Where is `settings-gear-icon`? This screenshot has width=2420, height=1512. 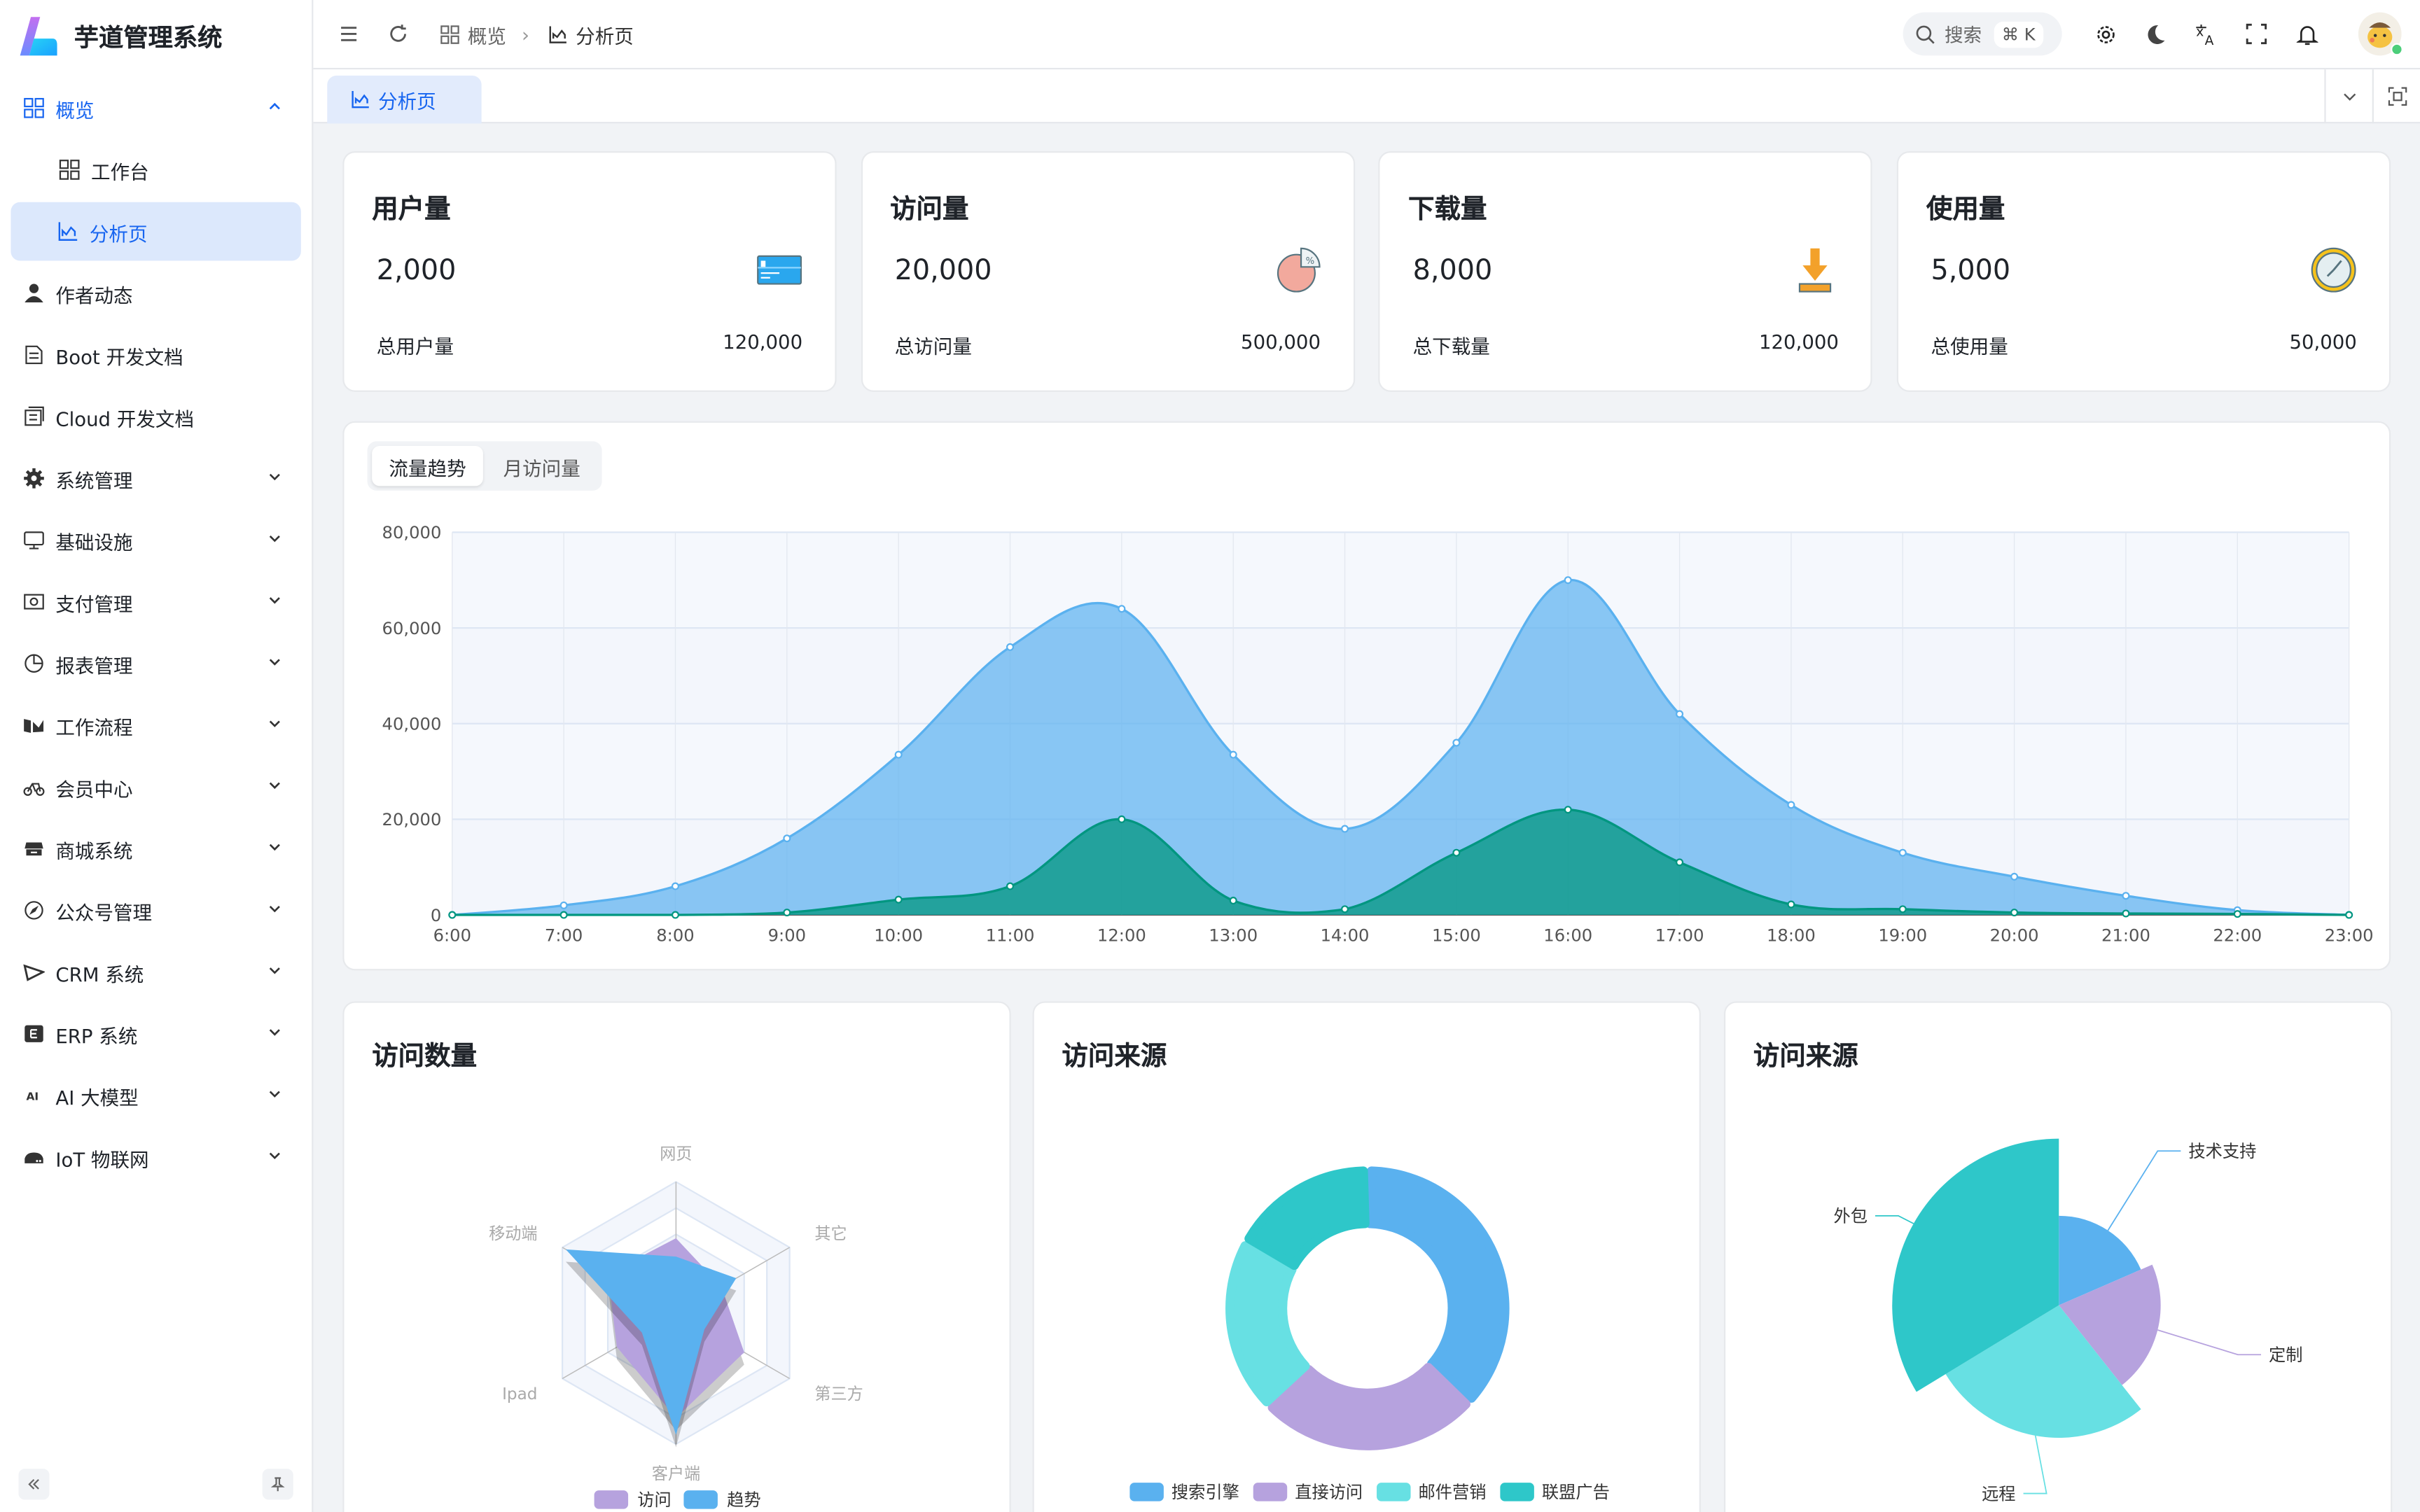
settings-gear-icon is located at coordinates (2105, 34).